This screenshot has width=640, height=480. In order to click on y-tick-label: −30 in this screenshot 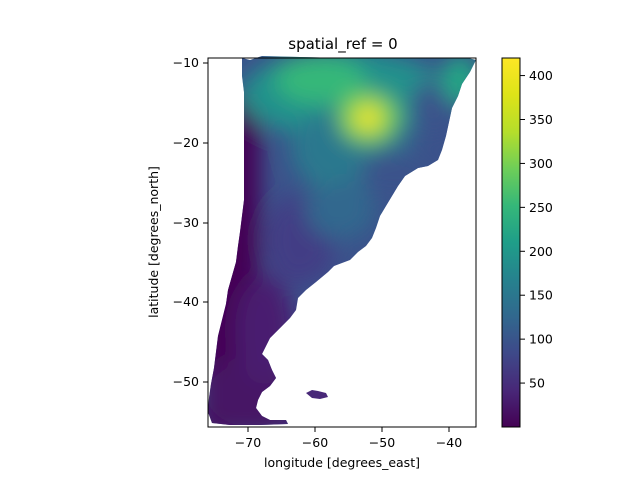, I will do `click(186, 222)`.